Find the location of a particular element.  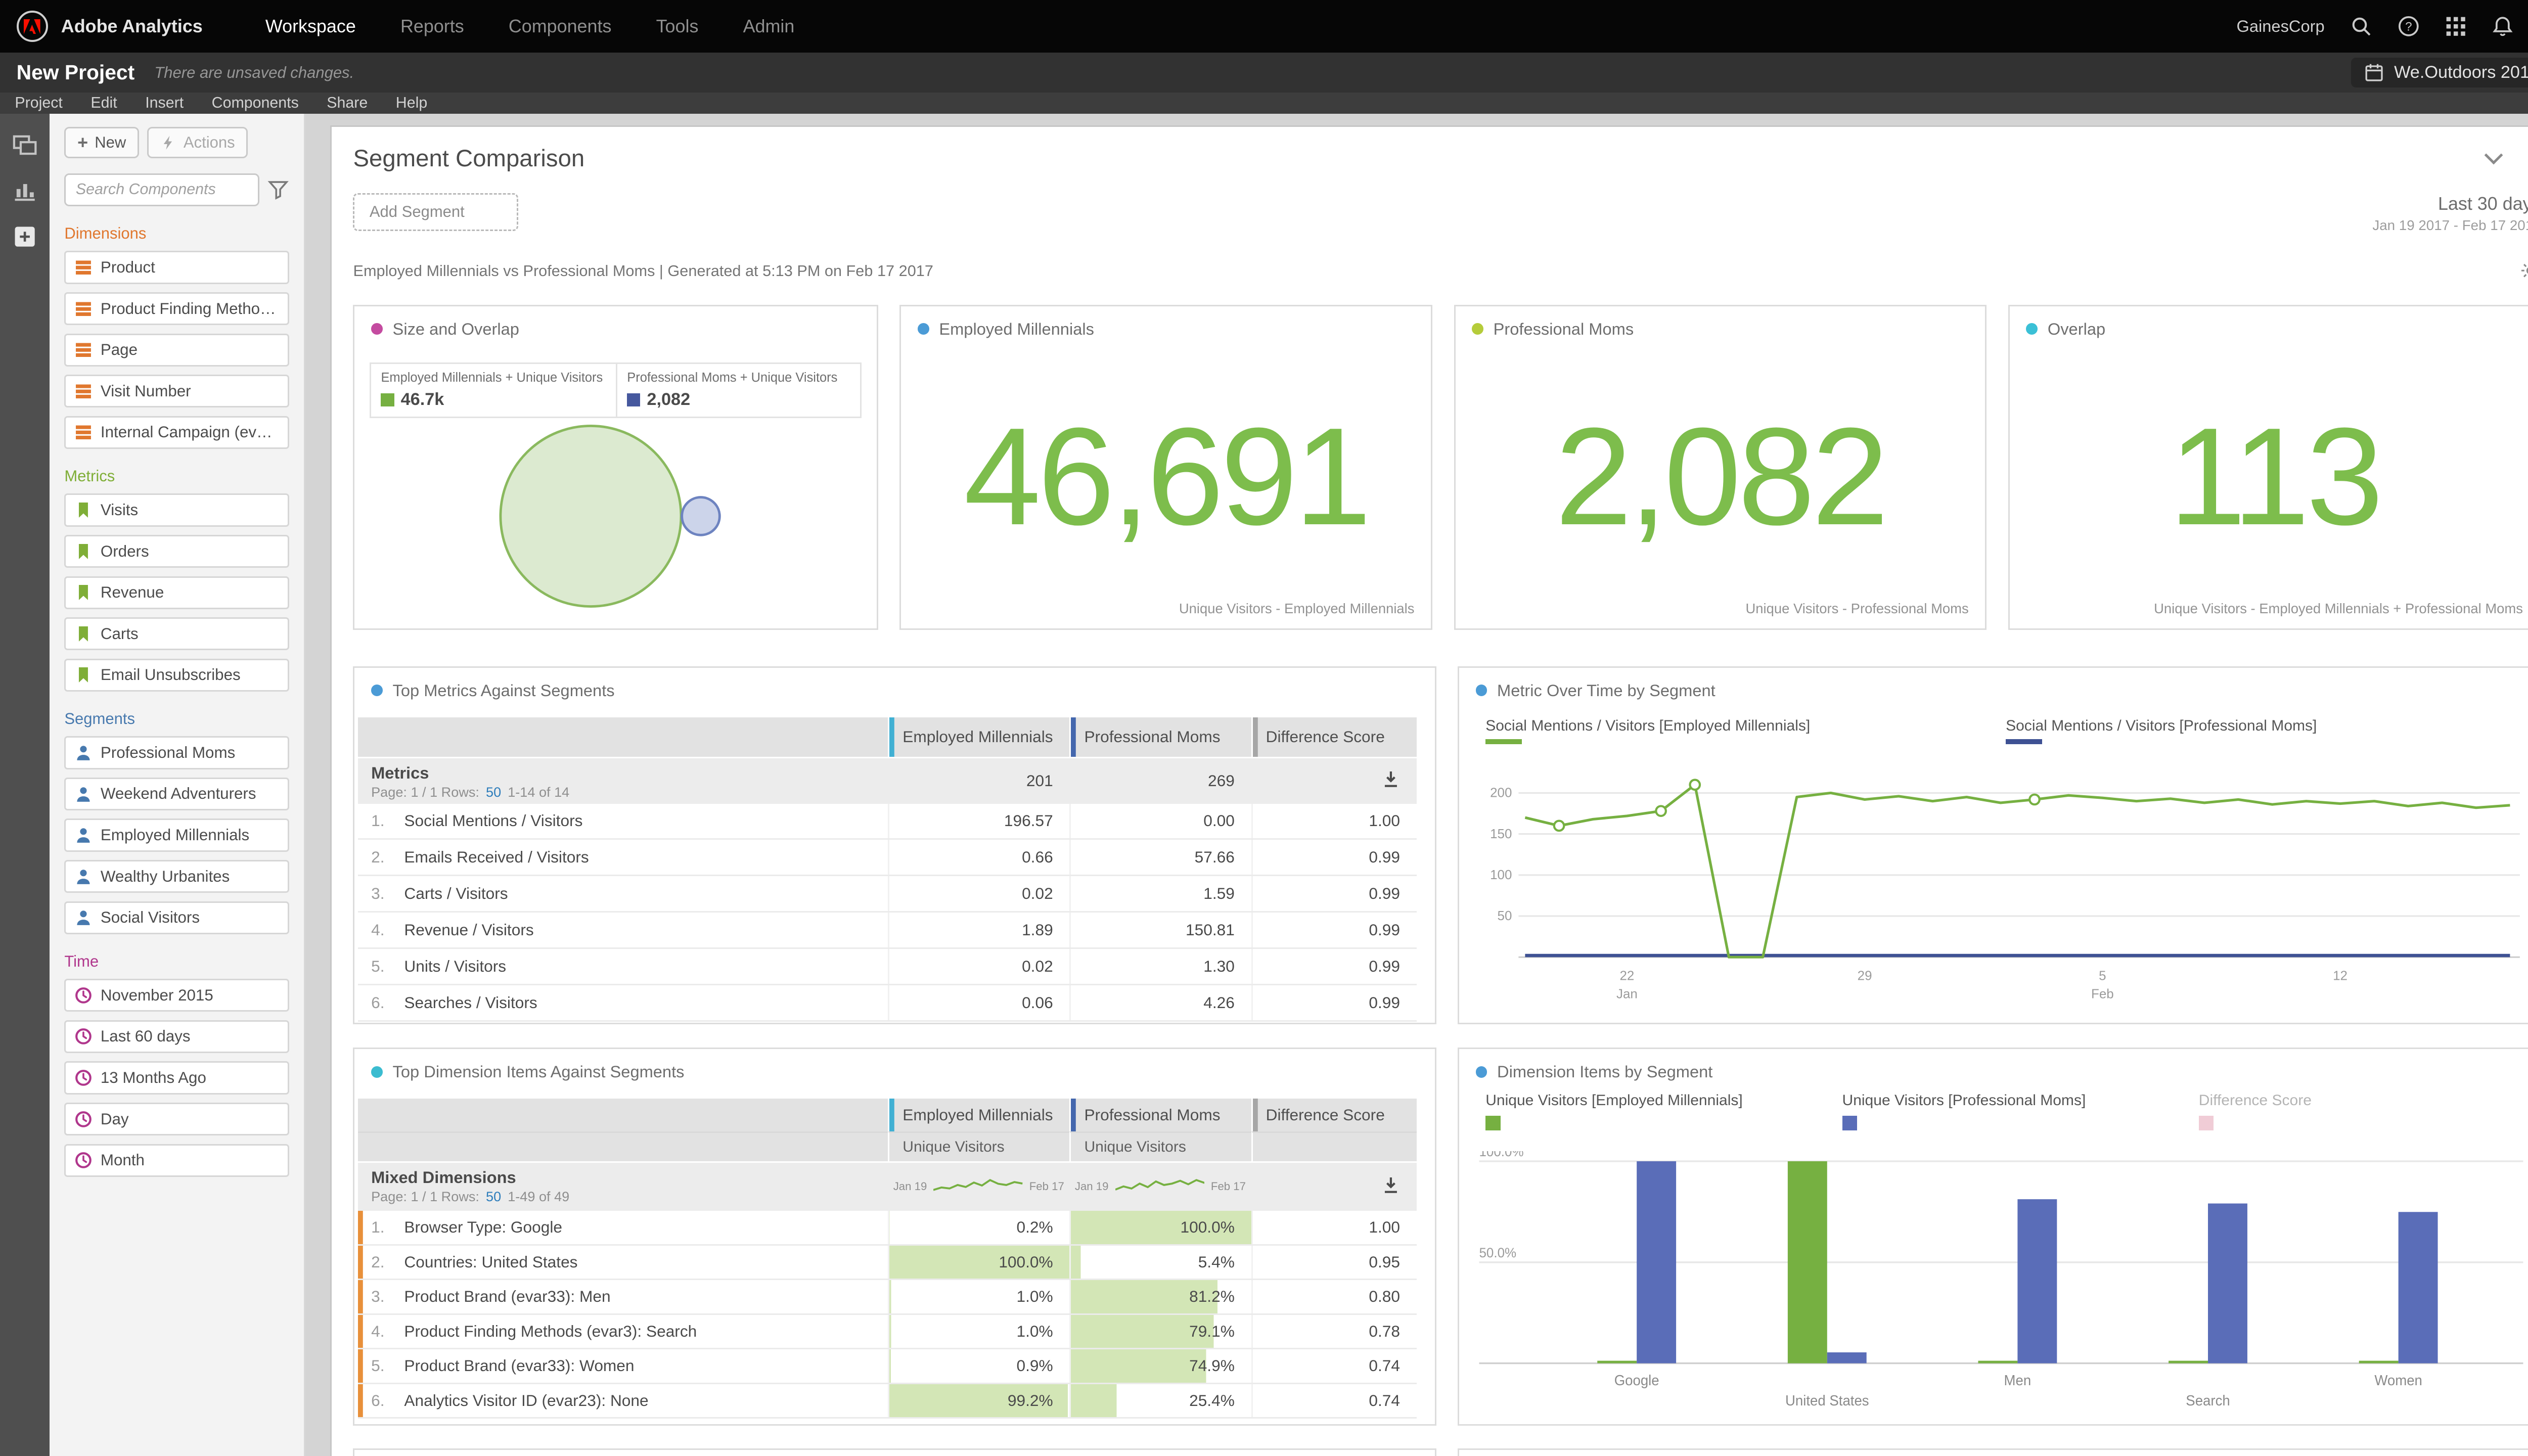

table-row: 4. Revenue / Visitors 1.89 150.81 0.99 is located at coordinates (888, 931).